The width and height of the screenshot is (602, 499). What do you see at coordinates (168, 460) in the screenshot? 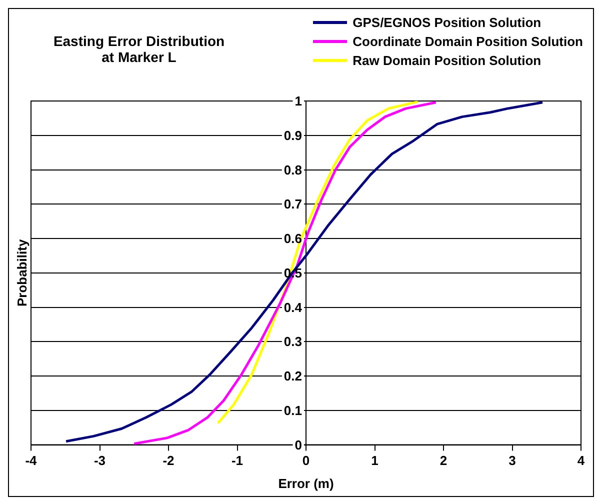
I see `x-tick-label: -2` at bounding box center [168, 460].